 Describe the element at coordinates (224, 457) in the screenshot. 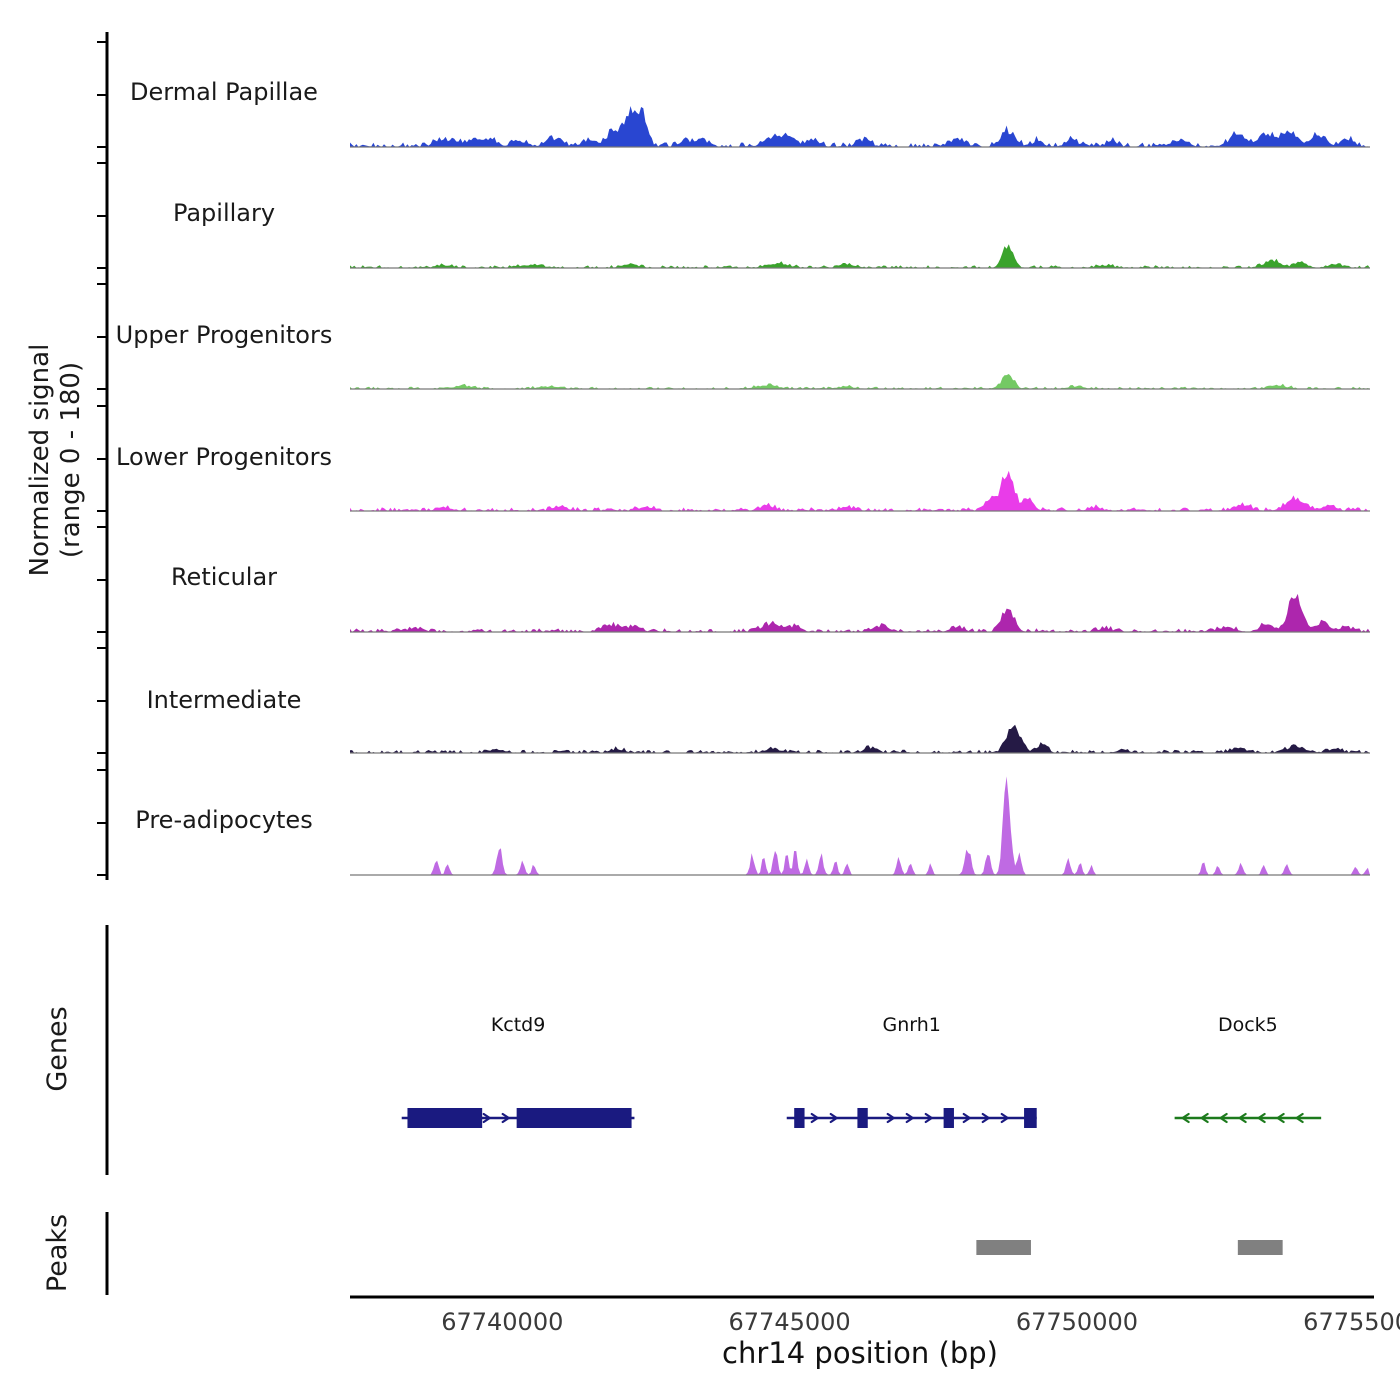

I see `track-label-lower-progenitors: Lower Progenitors` at that location.